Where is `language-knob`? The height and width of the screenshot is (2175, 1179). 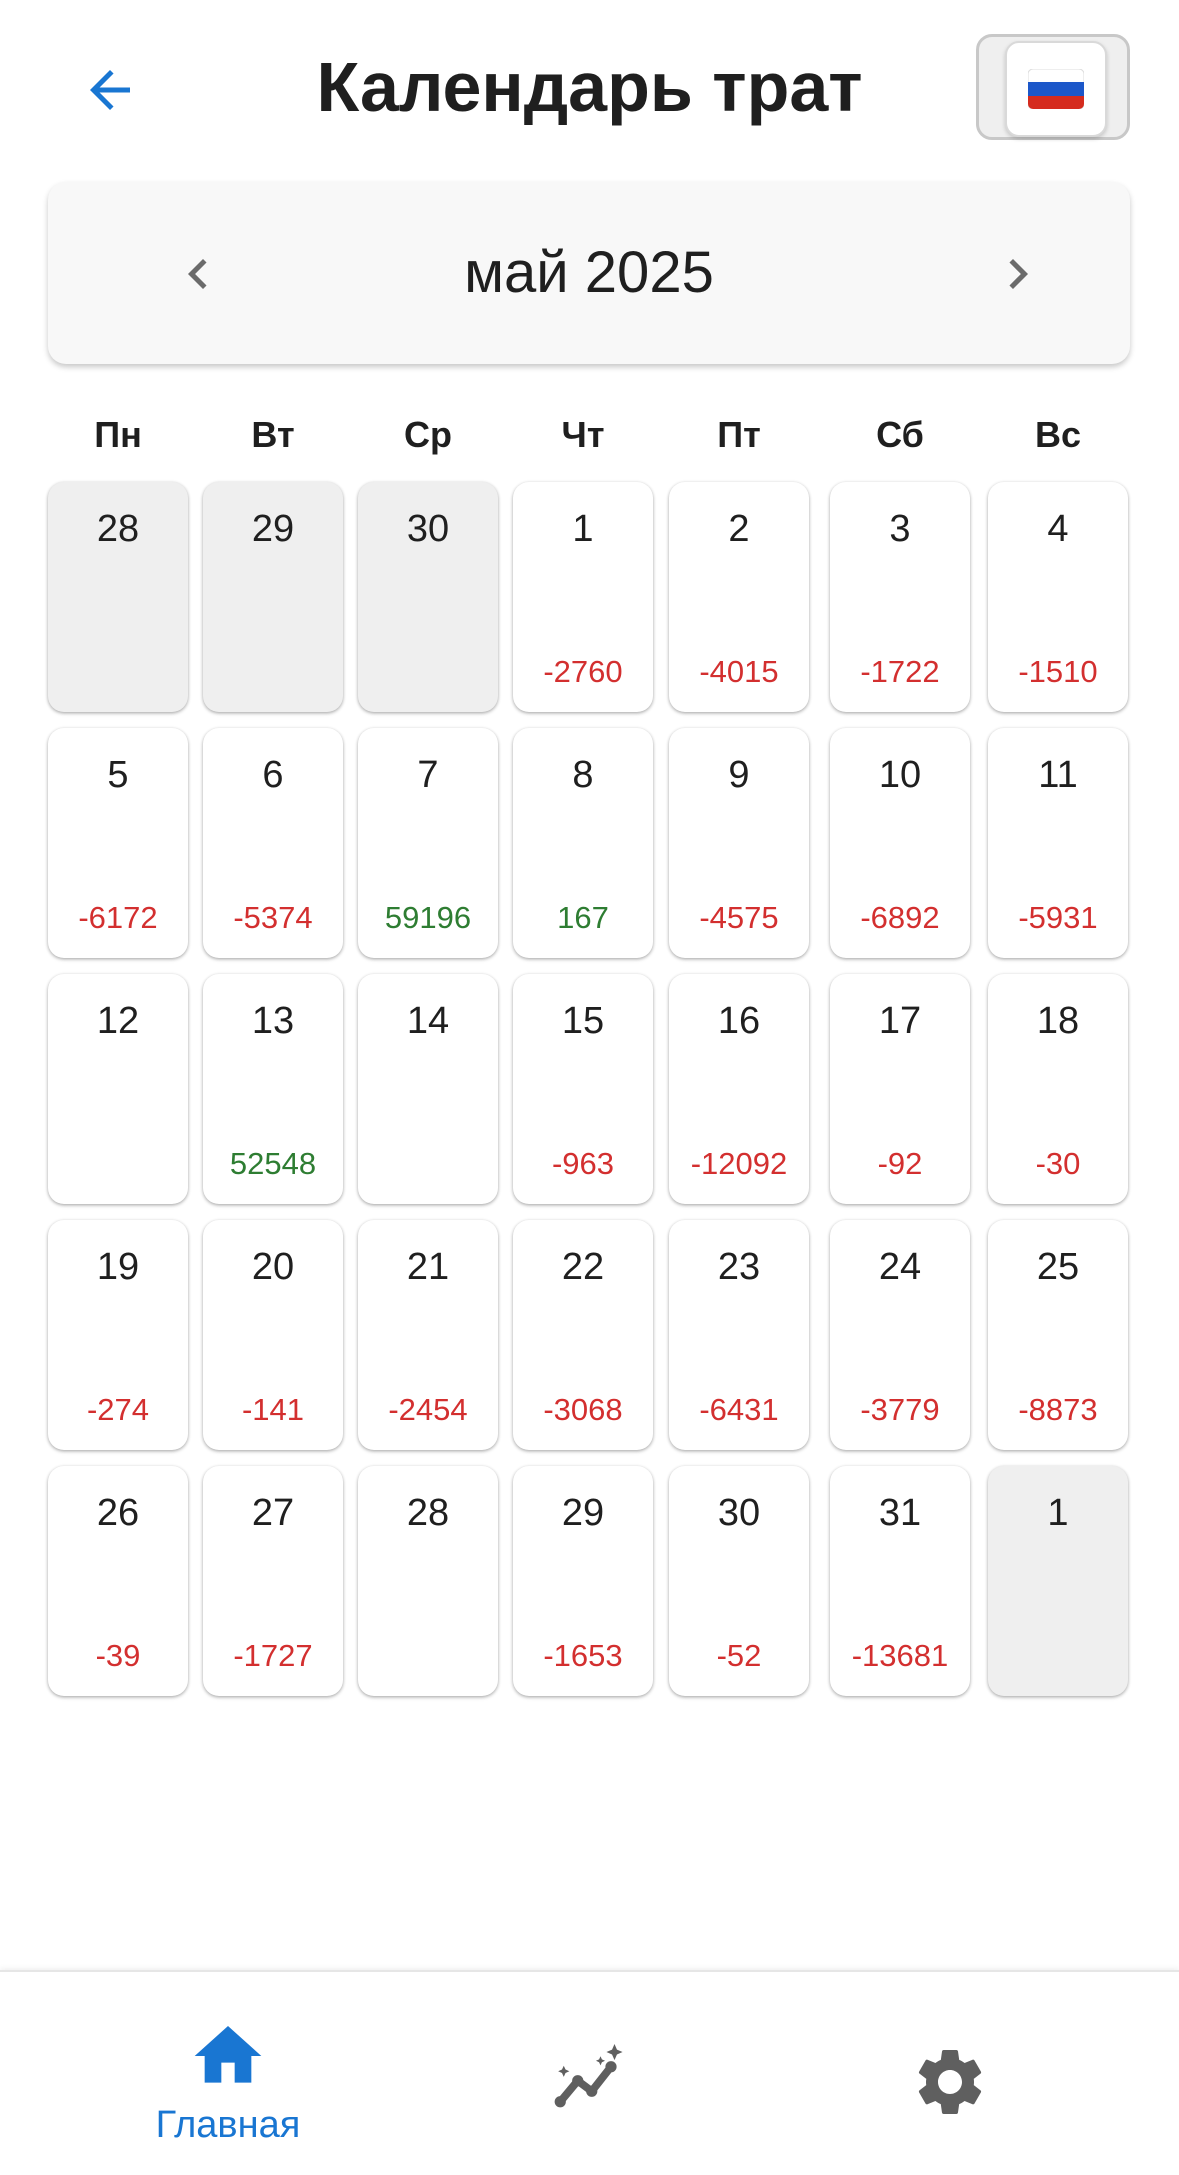 language-knob is located at coordinates (1056, 89).